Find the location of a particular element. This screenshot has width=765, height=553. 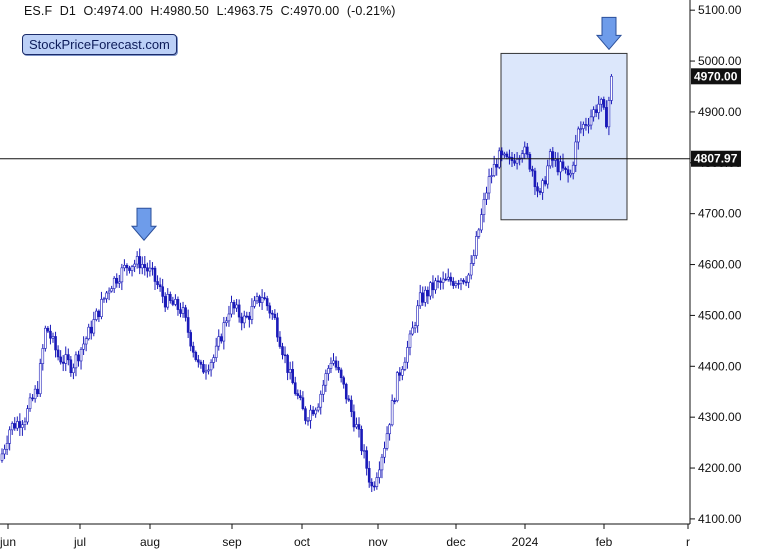

x-tick-label: nov is located at coordinates (377, 542).